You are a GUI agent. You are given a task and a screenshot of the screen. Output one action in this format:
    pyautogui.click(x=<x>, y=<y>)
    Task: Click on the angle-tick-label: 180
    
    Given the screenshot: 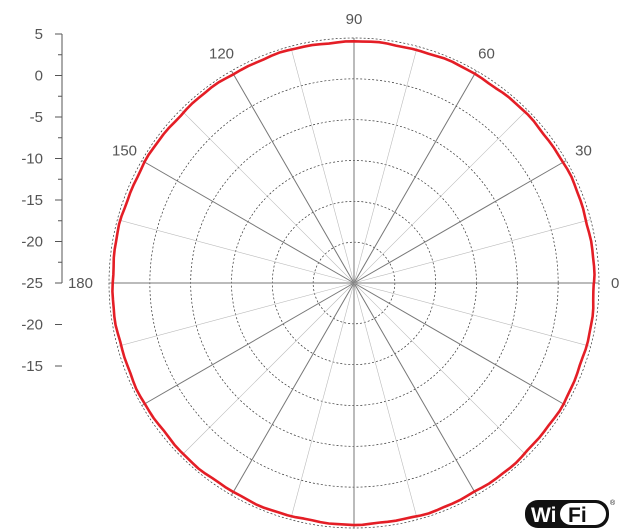 What is the action you would take?
    pyautogui.click(x=80, y=283)
    